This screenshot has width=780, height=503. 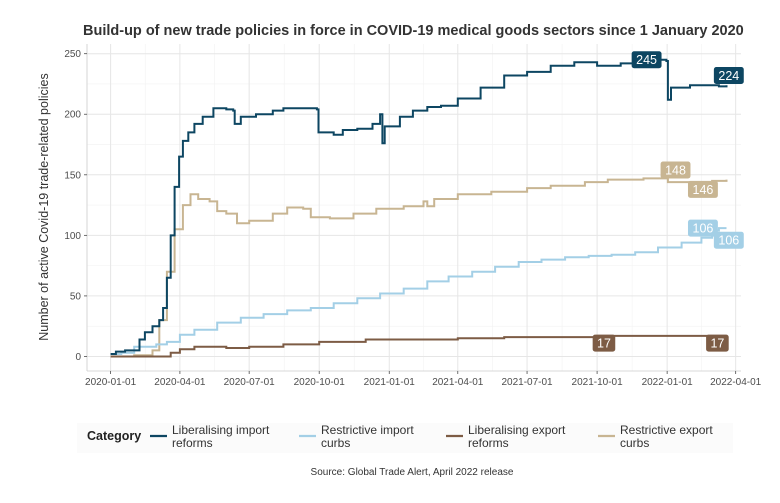 What do you see at coordinates (517, 430) in the screenshot?
I see `legend-label-3: Liberalising export` at bounding box center [517, 430].